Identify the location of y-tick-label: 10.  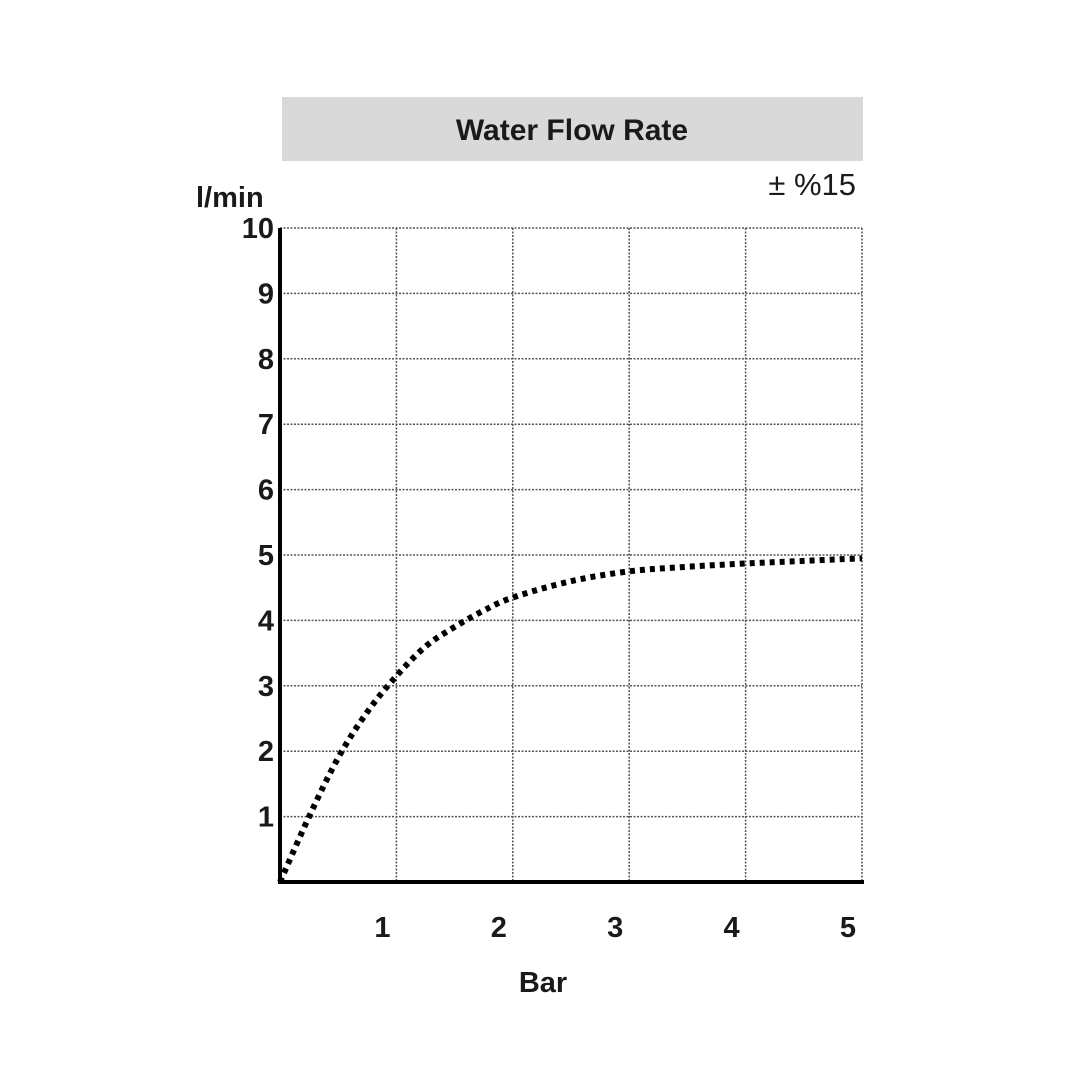
(258, 229).